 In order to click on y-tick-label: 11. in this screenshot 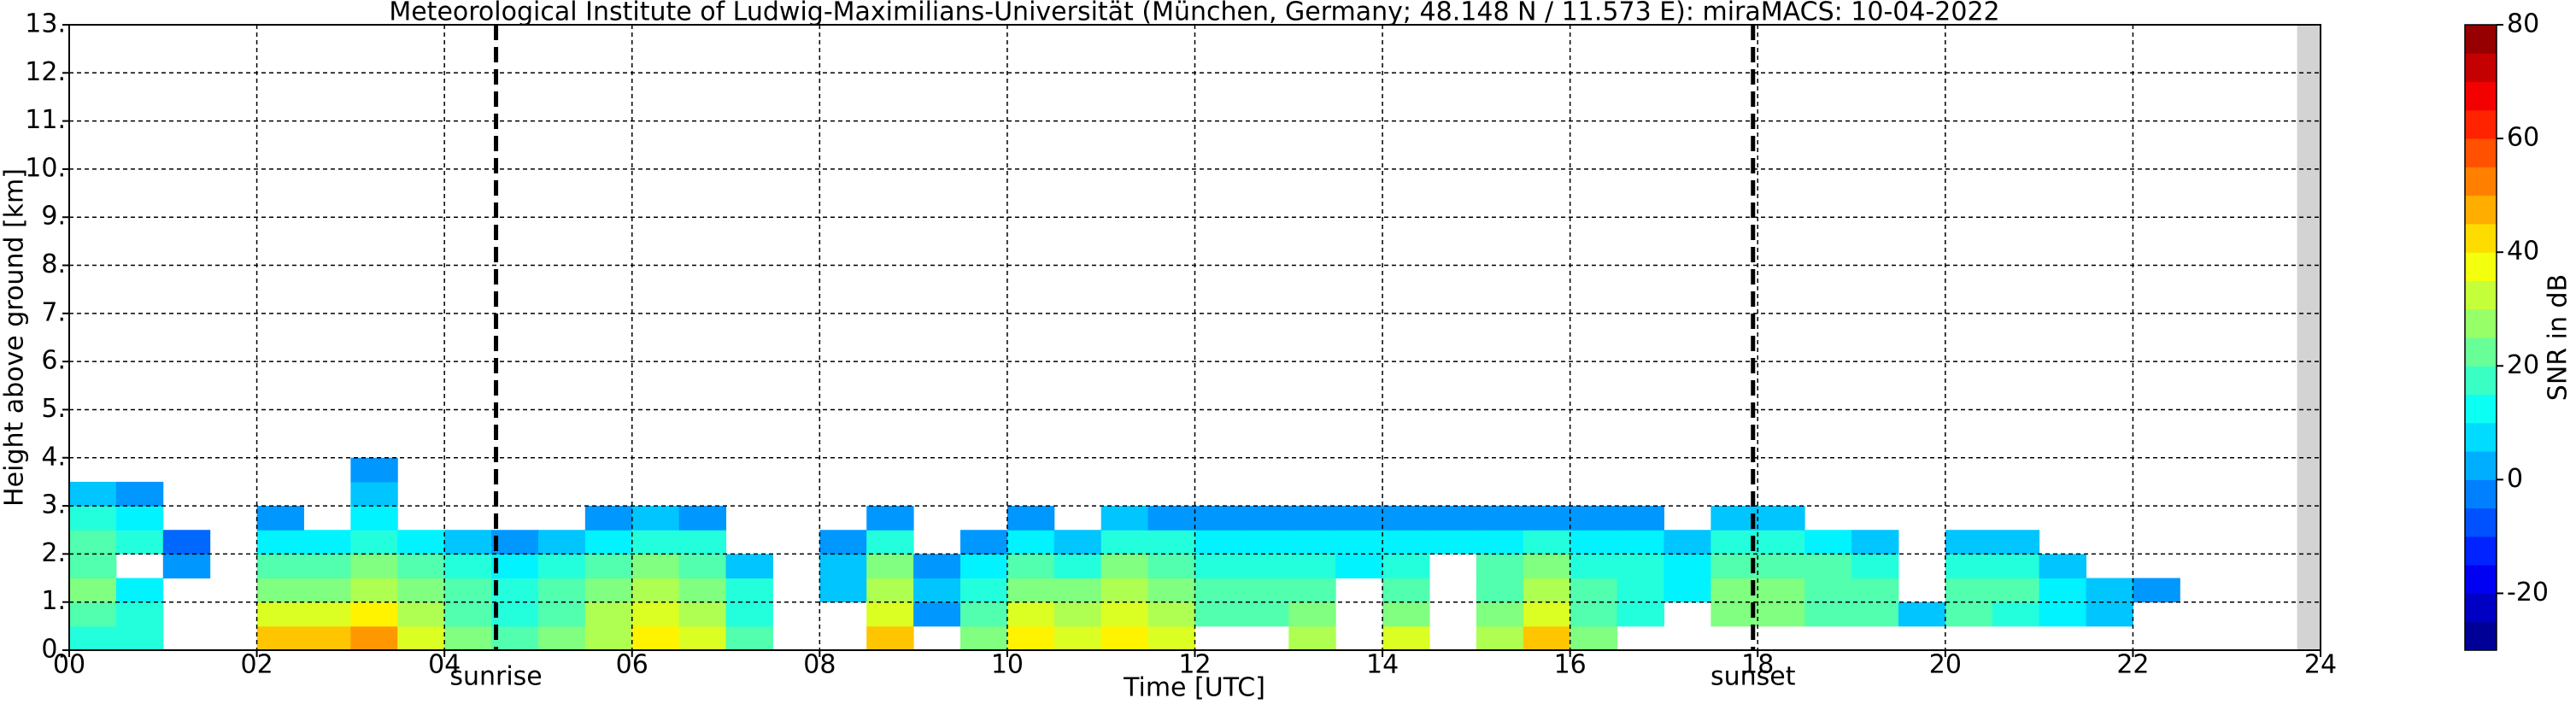, I will do `click(45, 120)`.